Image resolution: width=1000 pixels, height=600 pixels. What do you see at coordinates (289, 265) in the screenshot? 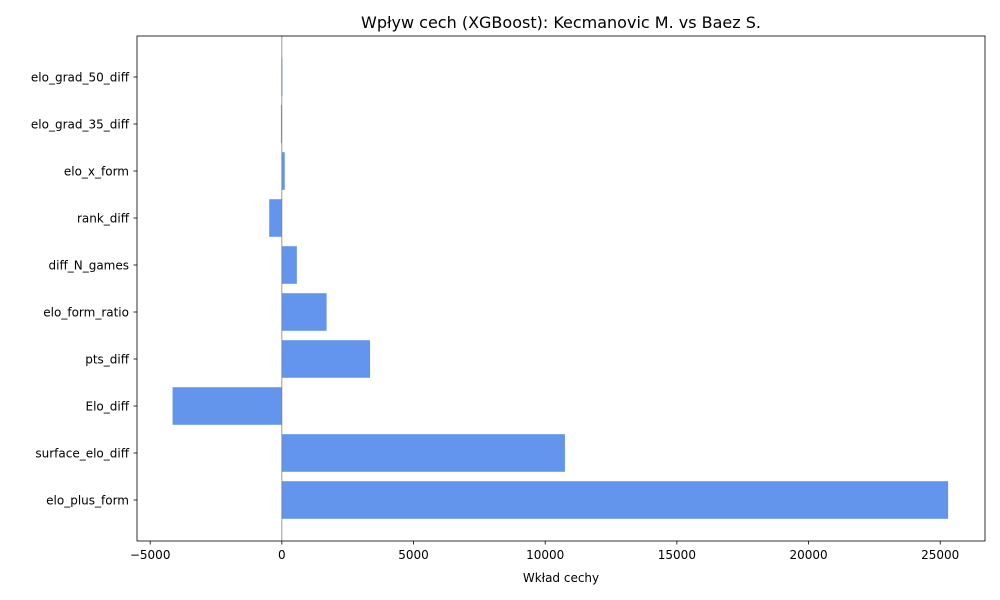
I see `bar-diff_N_games` at bounding box center [289, 265].